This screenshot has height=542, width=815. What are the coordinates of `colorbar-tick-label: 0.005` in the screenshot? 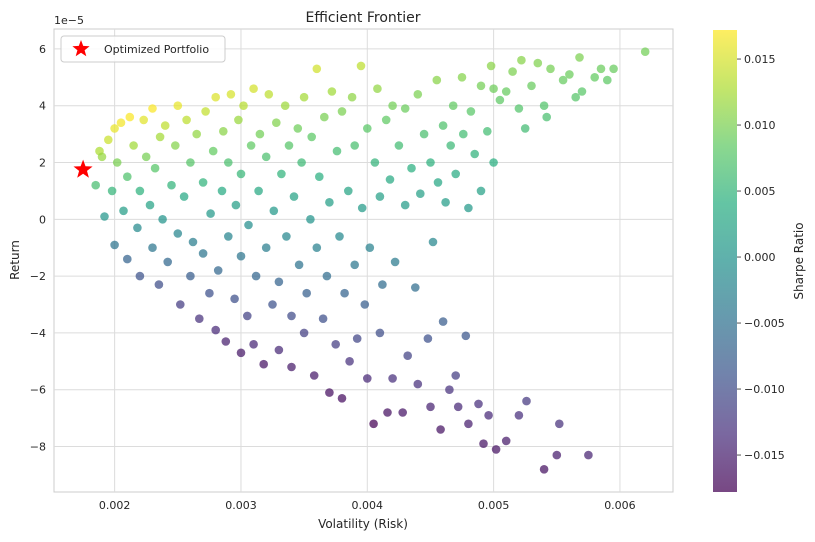 It's located at (760, 191).